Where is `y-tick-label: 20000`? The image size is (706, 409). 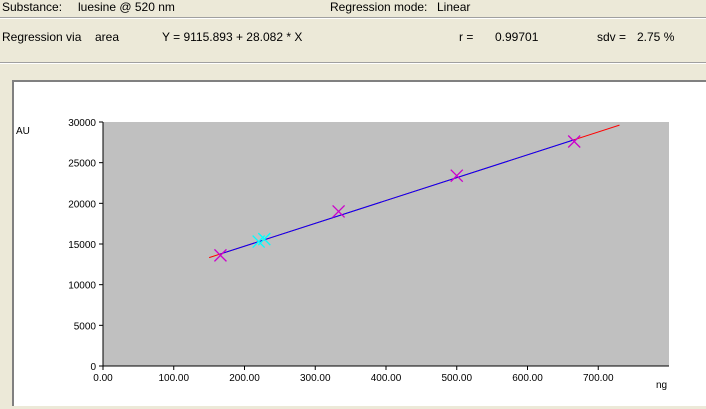
y-tick-label: 20000 is located at coordinates (82, 204).